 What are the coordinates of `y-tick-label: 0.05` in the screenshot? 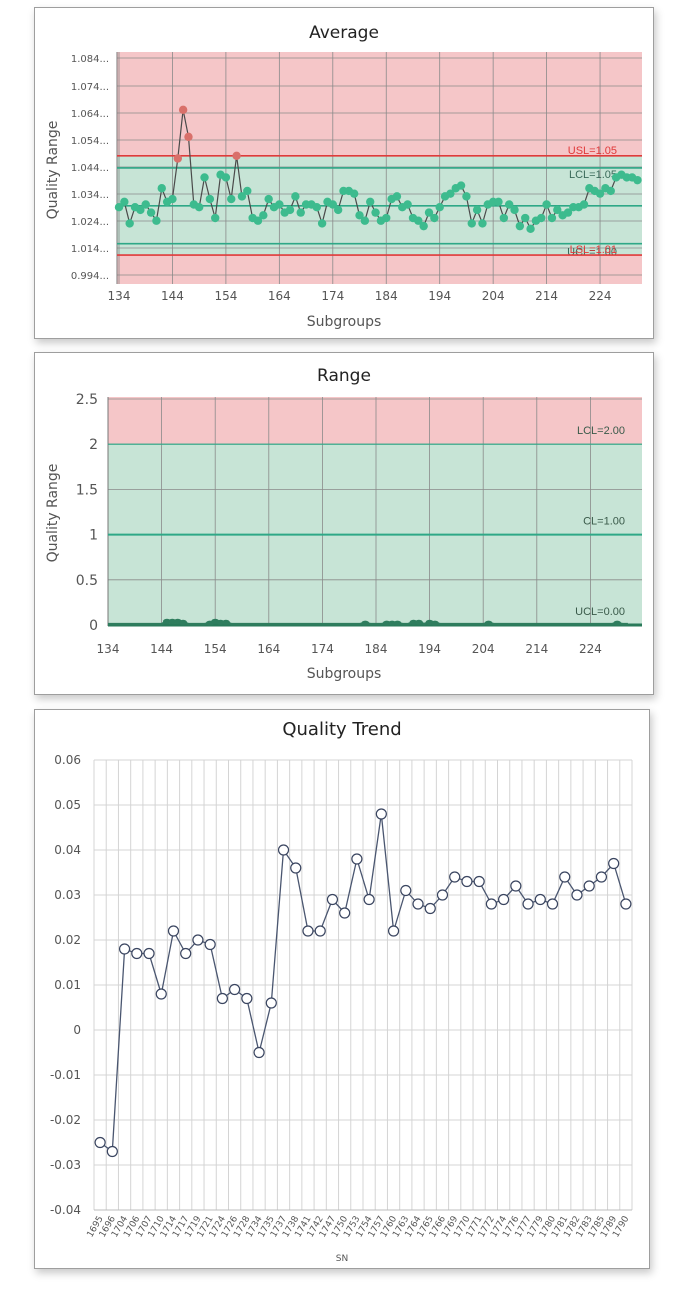 It's located at (67, 805).